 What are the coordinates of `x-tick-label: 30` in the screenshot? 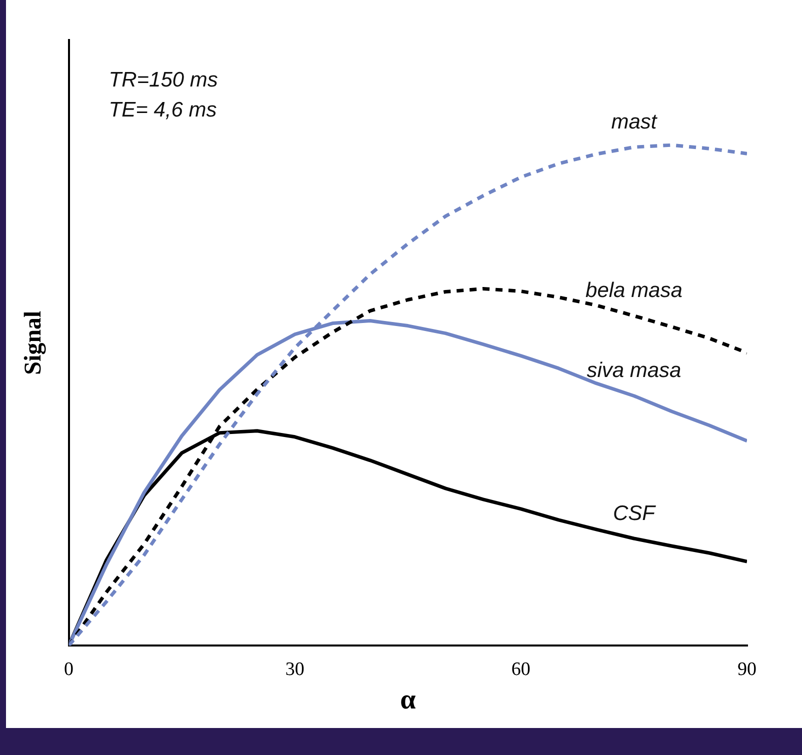 It's located at (294, 669).